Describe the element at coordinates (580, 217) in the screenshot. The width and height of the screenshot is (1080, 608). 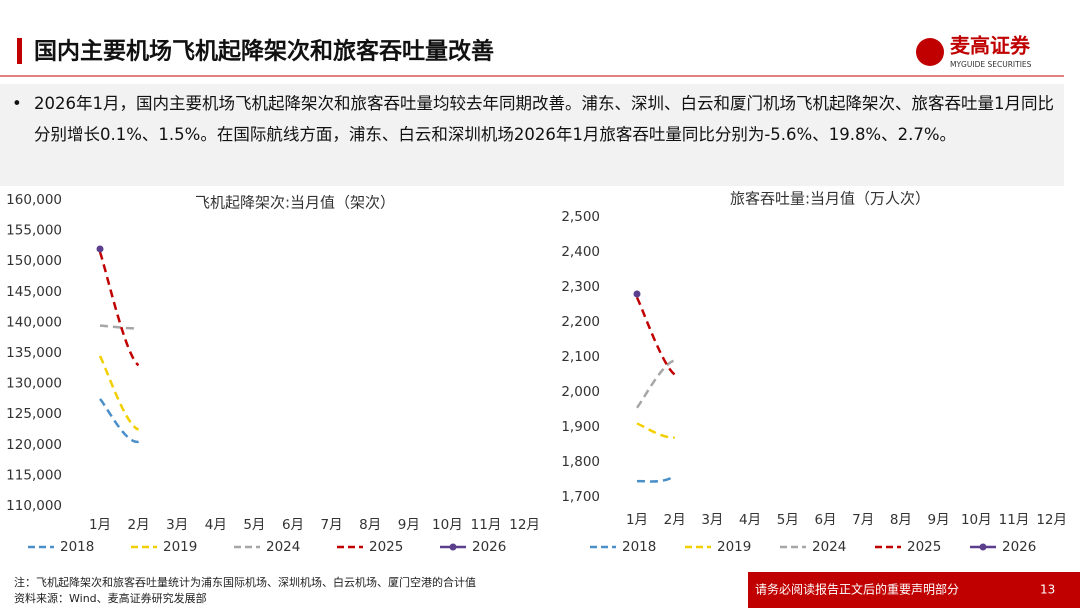
I see `y-tick-label: 2,500` at that location.